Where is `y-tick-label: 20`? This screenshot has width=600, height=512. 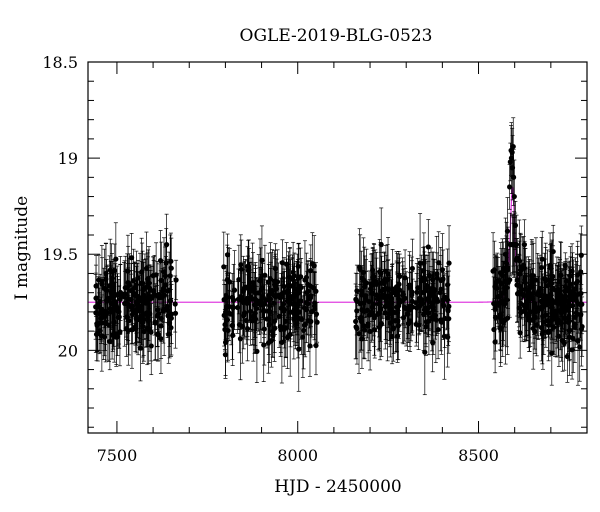 y-tick-label: 20 is located at coordinates (68, 350).